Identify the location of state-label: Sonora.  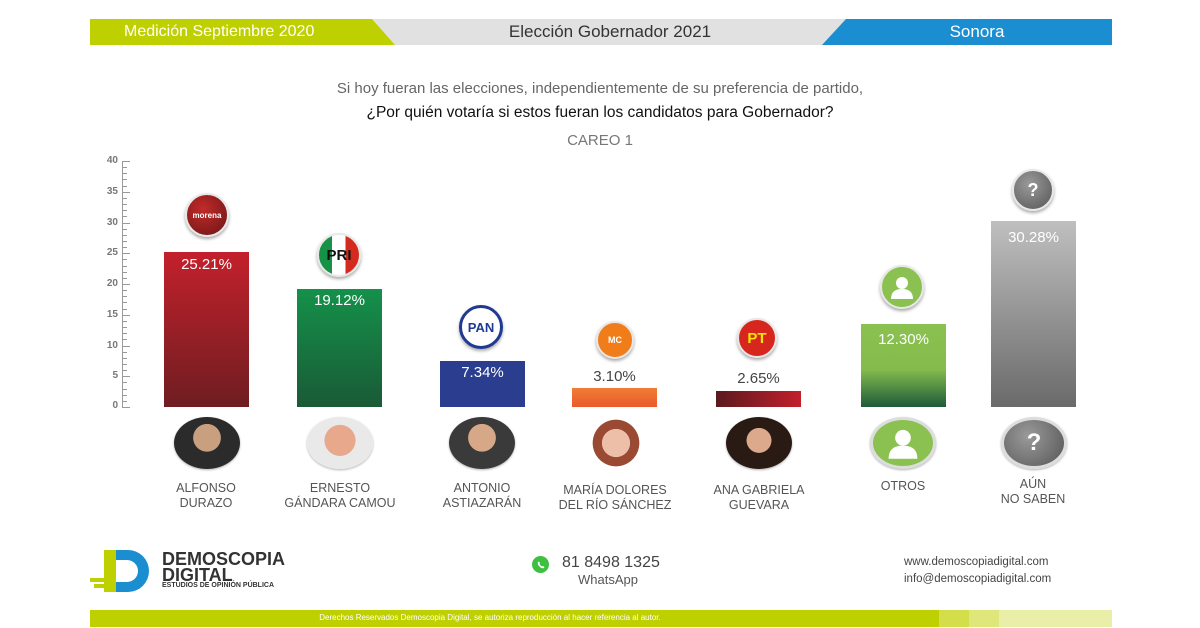
(967, 32).